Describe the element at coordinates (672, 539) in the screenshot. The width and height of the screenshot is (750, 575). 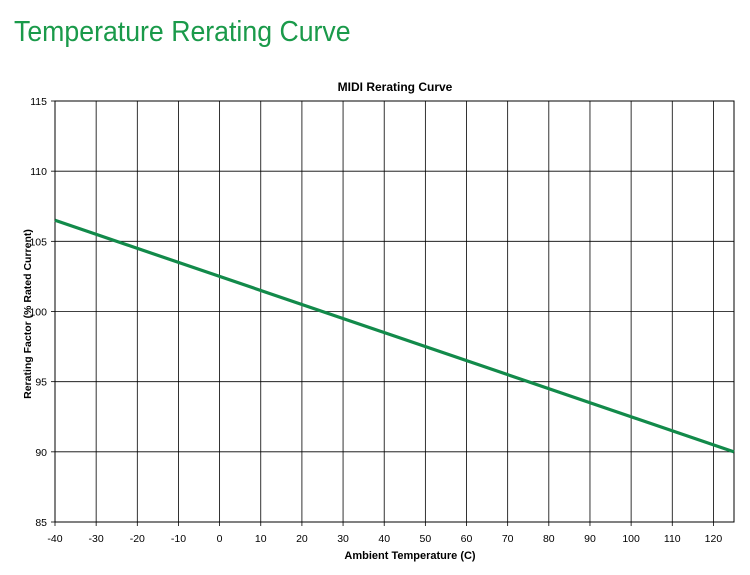
I see `x-tick-label: 110` at that location.